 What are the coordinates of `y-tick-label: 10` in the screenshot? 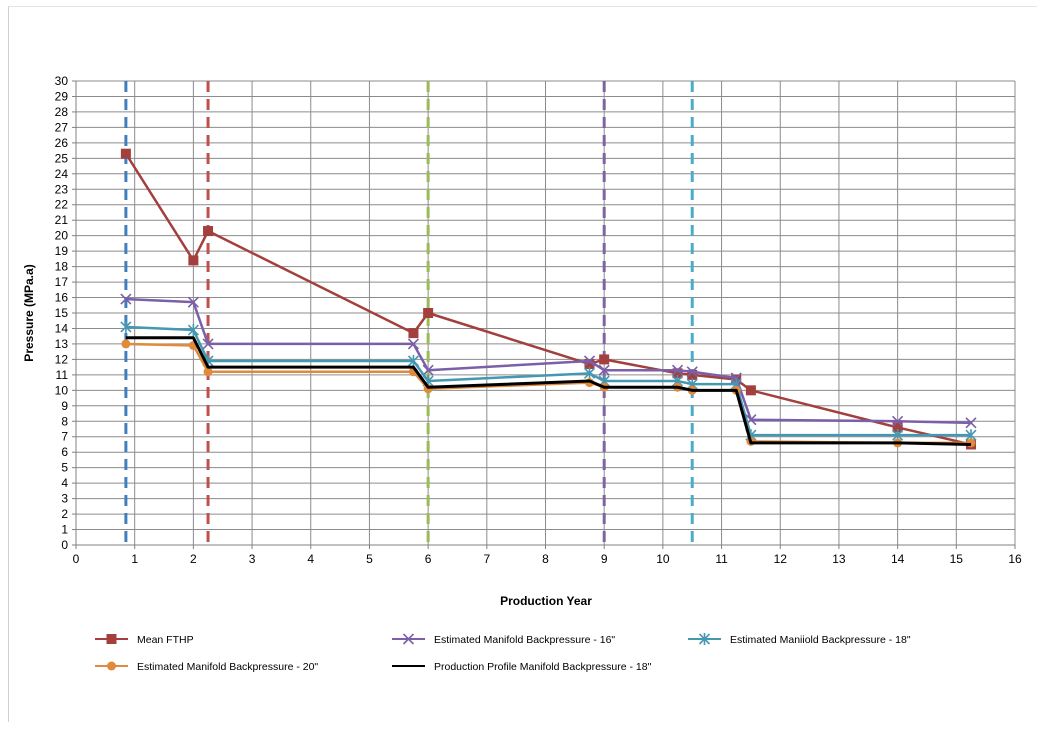 It's located at (62, 390).